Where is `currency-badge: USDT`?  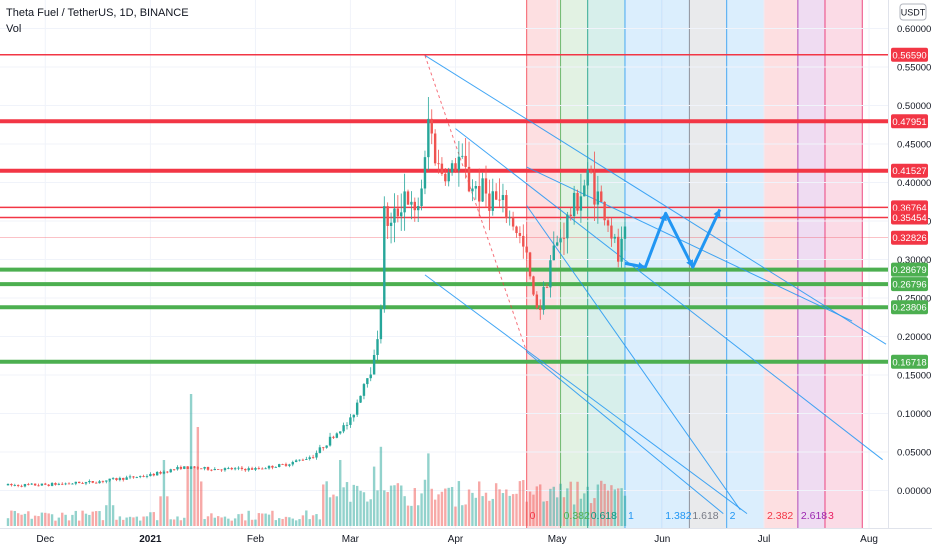 currency-badge: USDT is located at coordinates (913, 12).